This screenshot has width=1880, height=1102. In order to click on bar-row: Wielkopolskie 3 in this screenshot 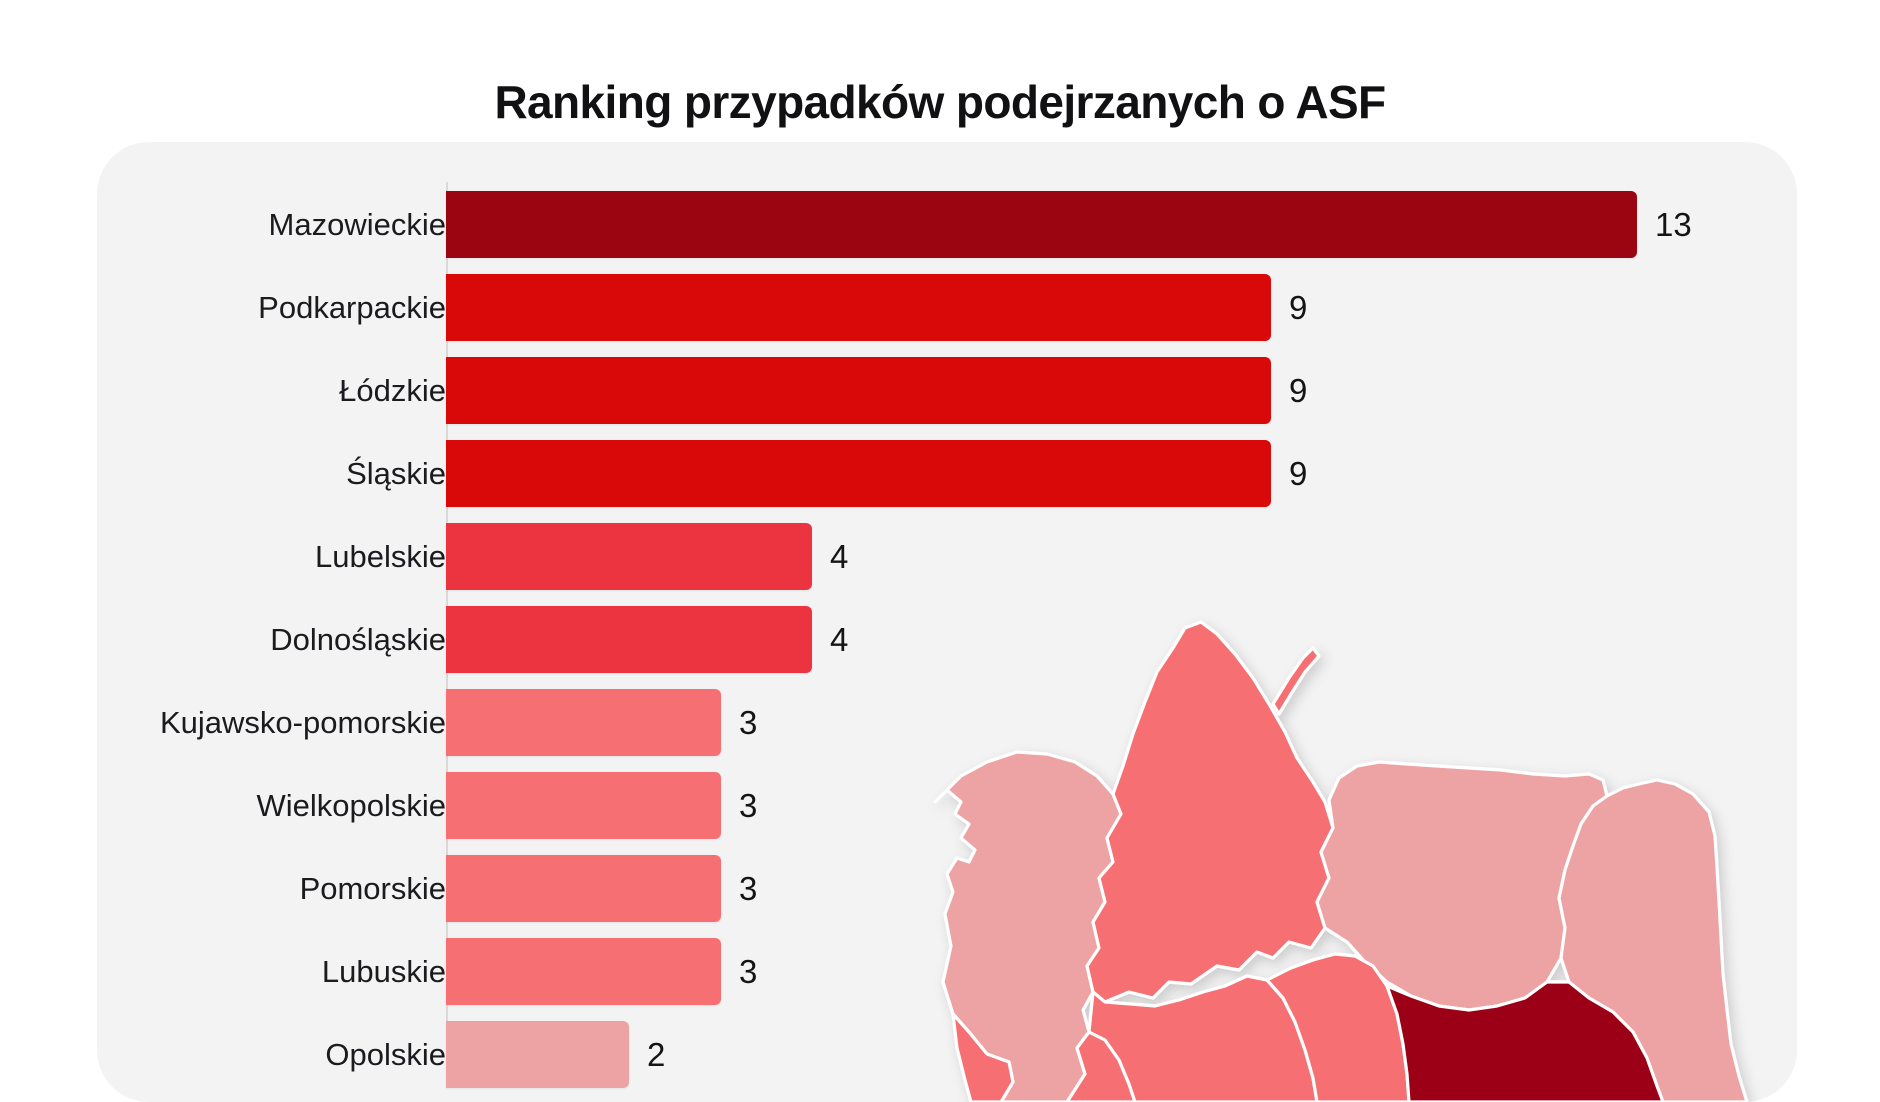, I will do `click(647, 805)`.